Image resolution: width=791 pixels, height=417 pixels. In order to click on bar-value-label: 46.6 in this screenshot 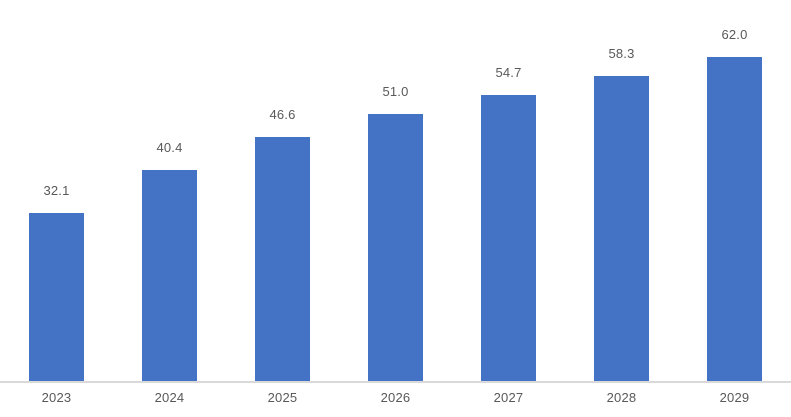, I will do `click(282, 114)`.